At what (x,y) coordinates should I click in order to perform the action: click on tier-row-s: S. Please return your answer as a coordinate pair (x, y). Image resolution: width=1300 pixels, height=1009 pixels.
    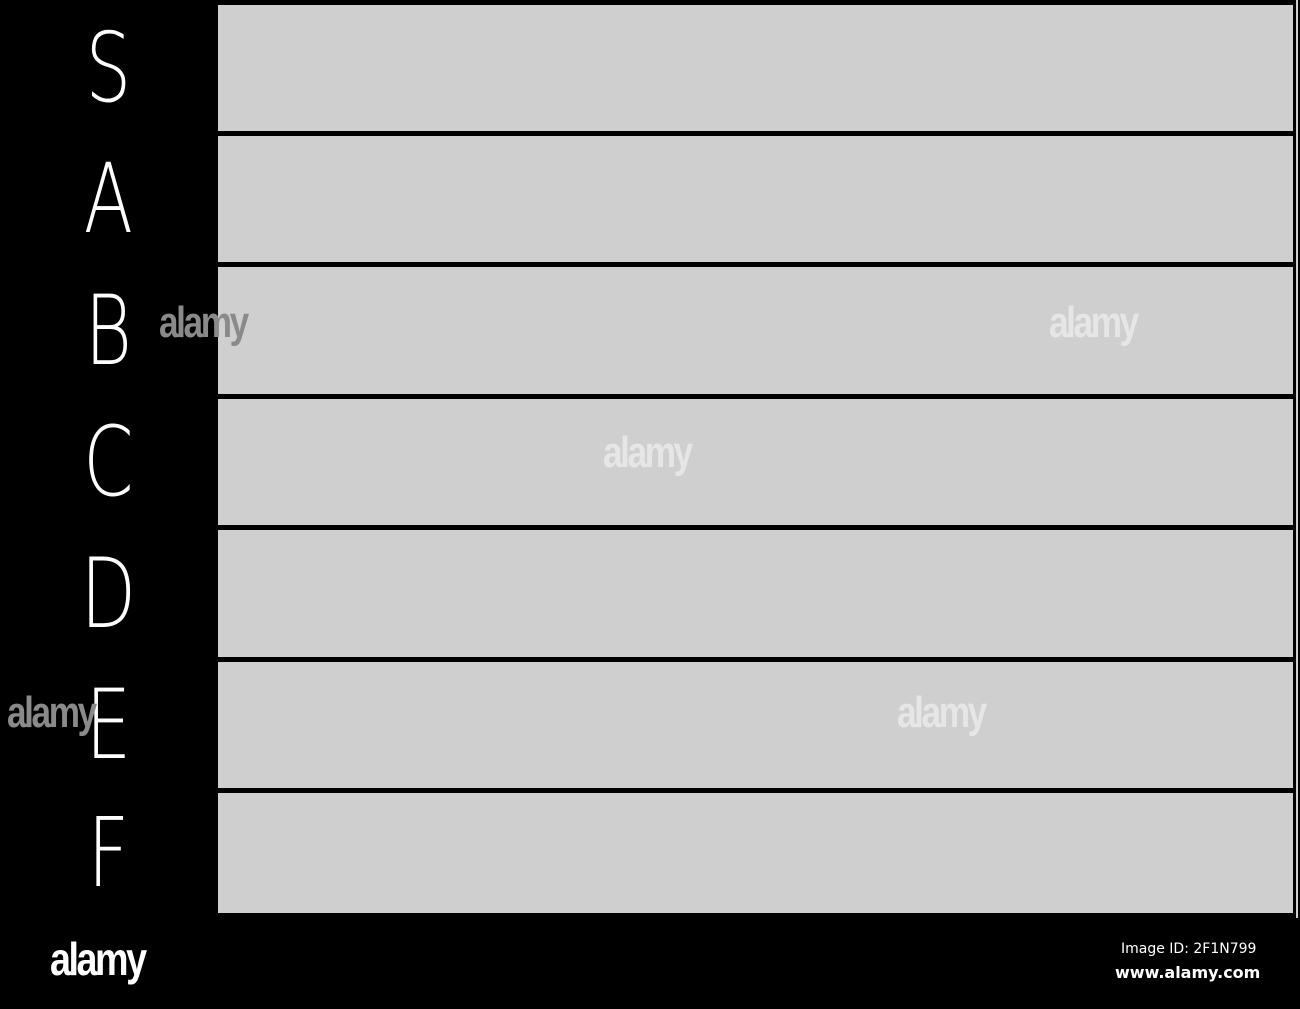
    Looking at the image, I should click on (646, 68).